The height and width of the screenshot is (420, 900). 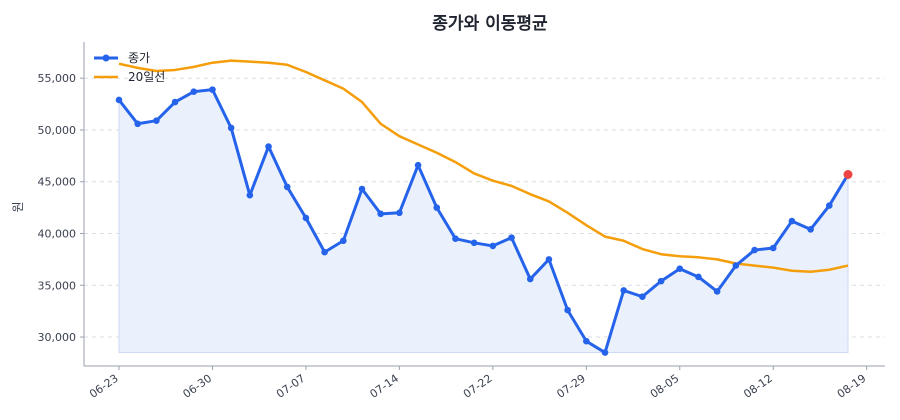 What do you see at coordinates (106, 58) in the screenshot?
I see `legend-marker-close` at bounding box center [106, 58].